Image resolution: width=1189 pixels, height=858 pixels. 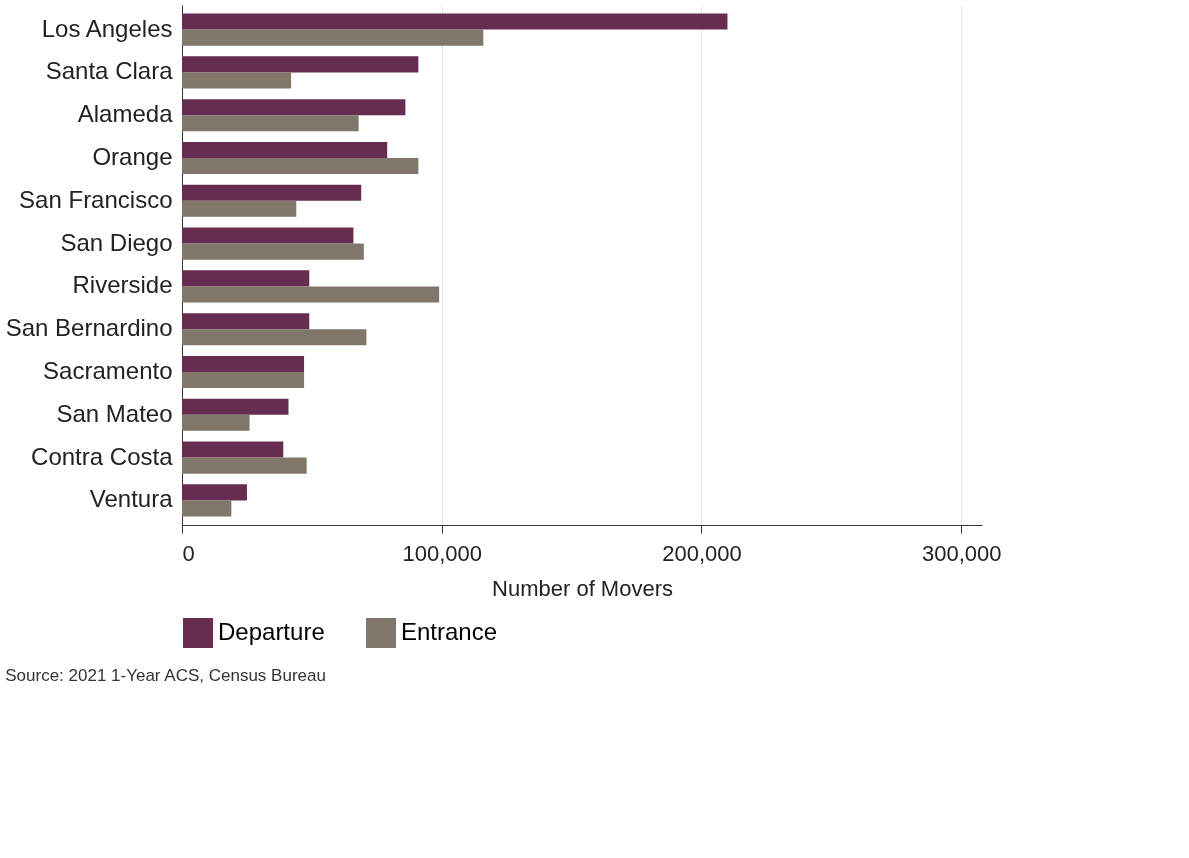 What do you see at coordinates (125, 114) in the screenshot?
I see `y-tick-label: Alameda` at bounding box center [125, 114].